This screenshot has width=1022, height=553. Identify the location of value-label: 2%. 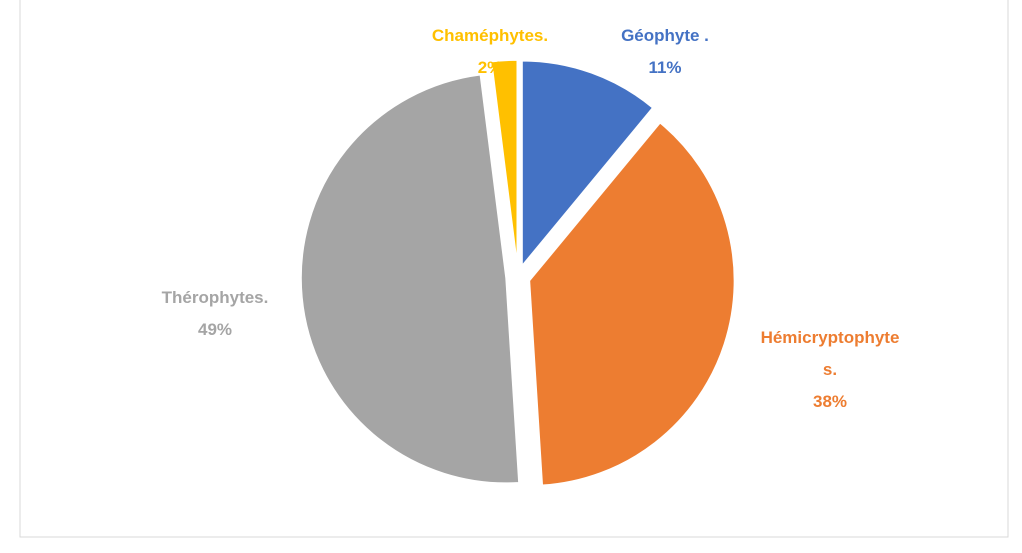
(490, 67).